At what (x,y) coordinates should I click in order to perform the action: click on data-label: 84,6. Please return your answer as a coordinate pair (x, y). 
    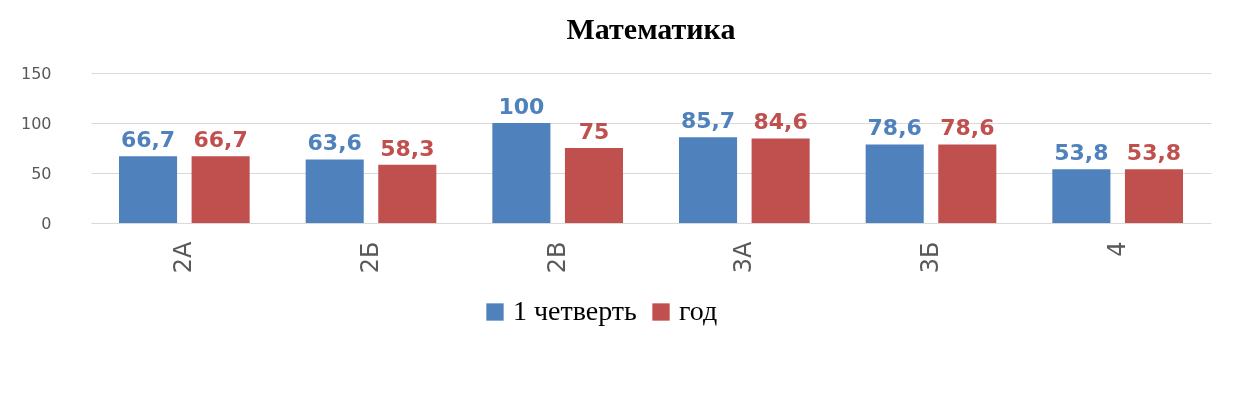
    Looking at the image, I should click on (780, 122).